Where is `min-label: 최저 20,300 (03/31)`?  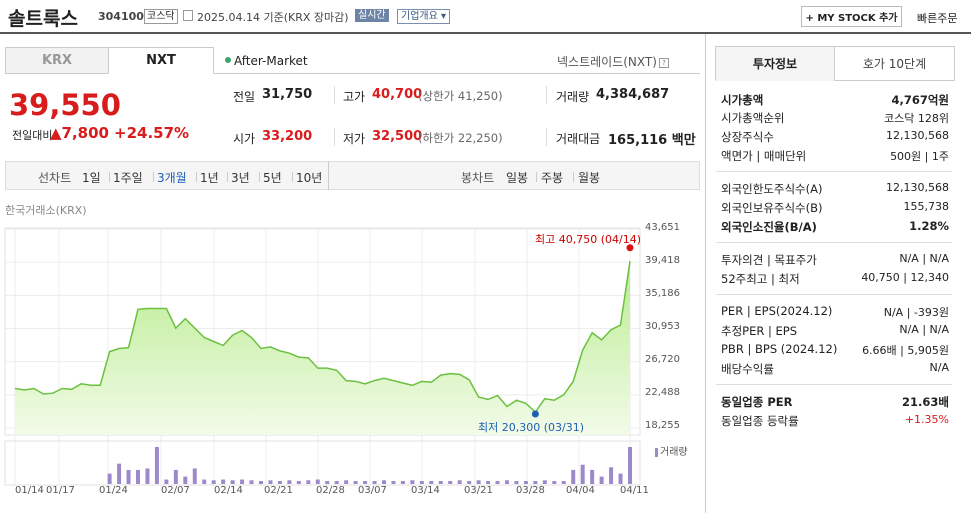 min-label: 최저 20,300 (03/31) is located at coordinates (531, 427).